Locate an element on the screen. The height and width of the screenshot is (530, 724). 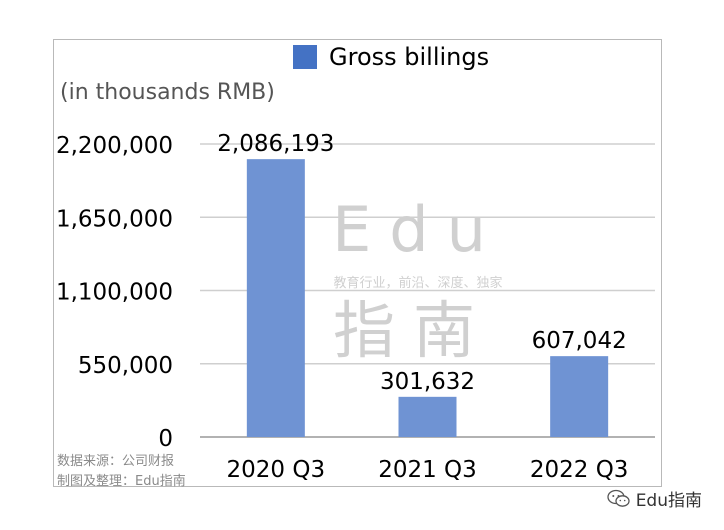
y-tick-label: 0 is located at coordinates (165, 439).